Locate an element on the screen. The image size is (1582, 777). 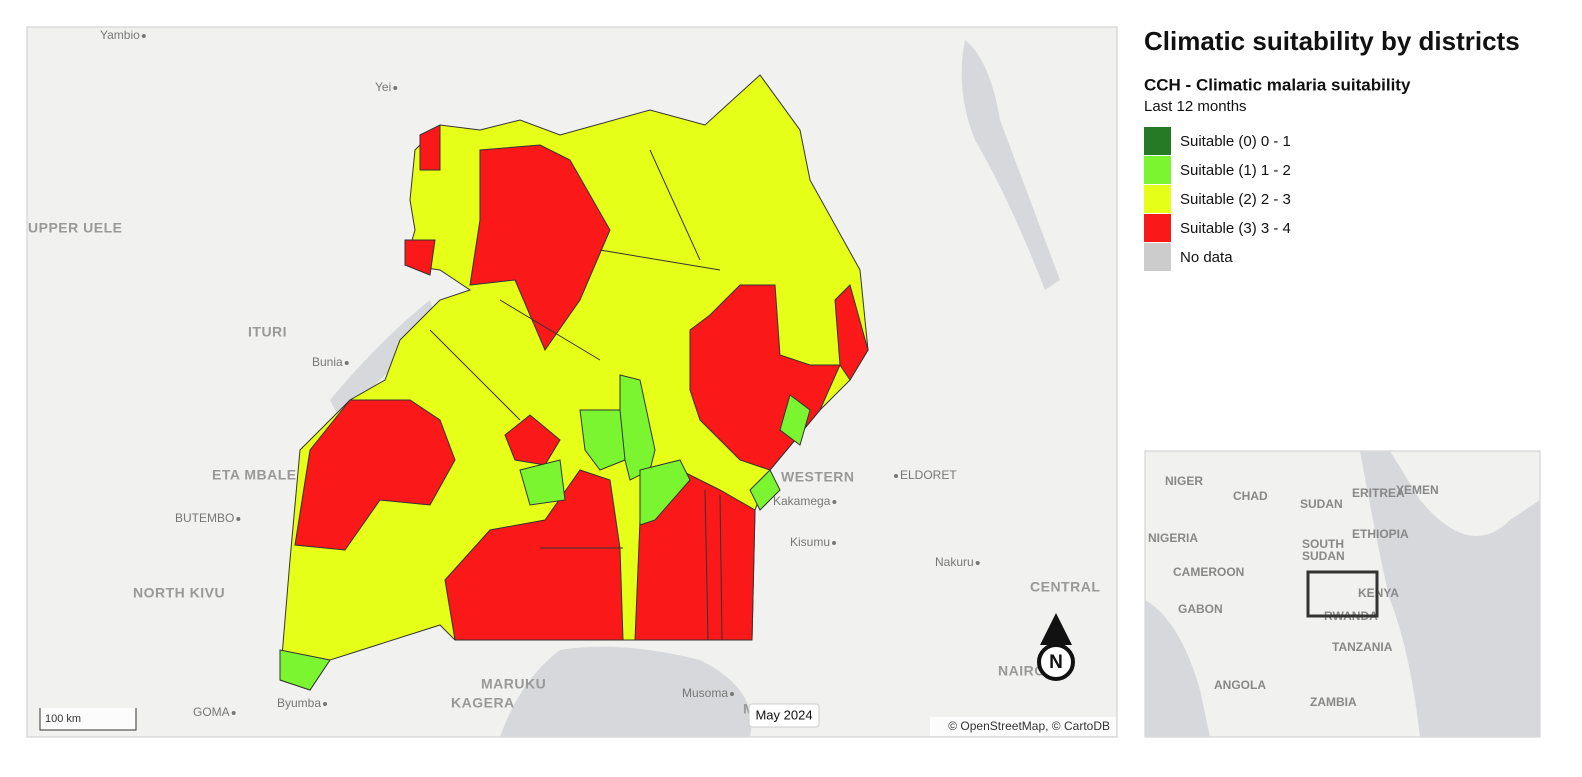
inset-water is located at coordinates (1342, 594).